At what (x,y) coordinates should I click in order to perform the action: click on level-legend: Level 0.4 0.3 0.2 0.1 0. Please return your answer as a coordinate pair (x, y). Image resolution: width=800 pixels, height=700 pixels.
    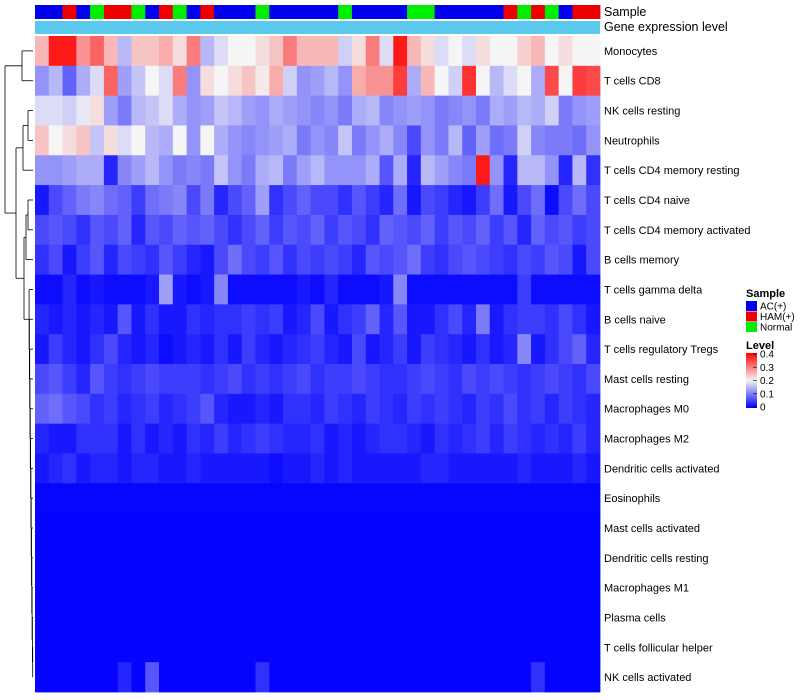
    Looking at the image, I should click on (760, 377).